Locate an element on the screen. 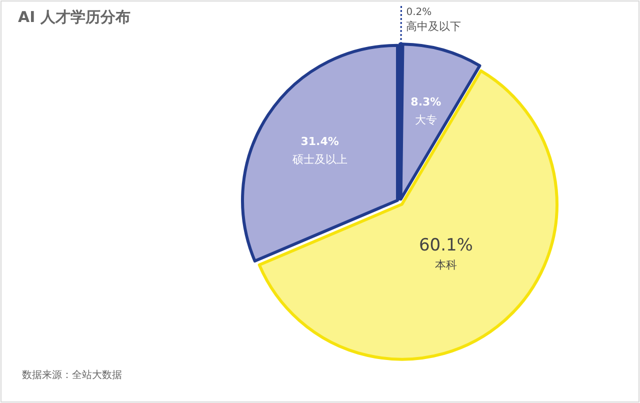 The image size is (640, 403). text: AI 人才学历分布 is located at coordinates (74, 17).